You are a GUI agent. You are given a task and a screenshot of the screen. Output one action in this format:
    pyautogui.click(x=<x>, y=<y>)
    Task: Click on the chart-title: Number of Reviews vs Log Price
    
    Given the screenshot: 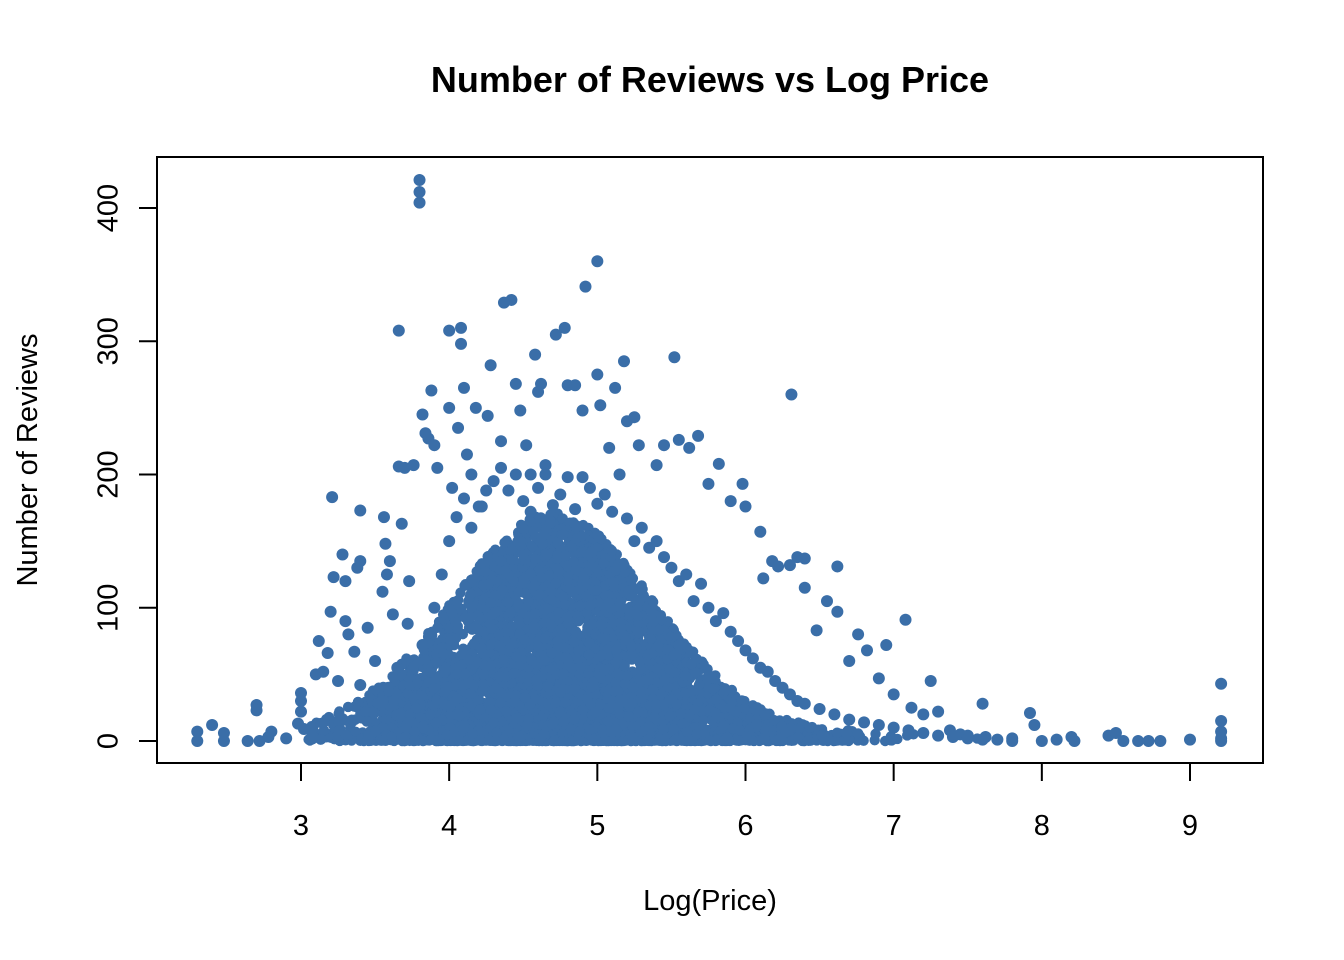 What is the action you would take?
    pyautogui.click(x=710, y=79)
    